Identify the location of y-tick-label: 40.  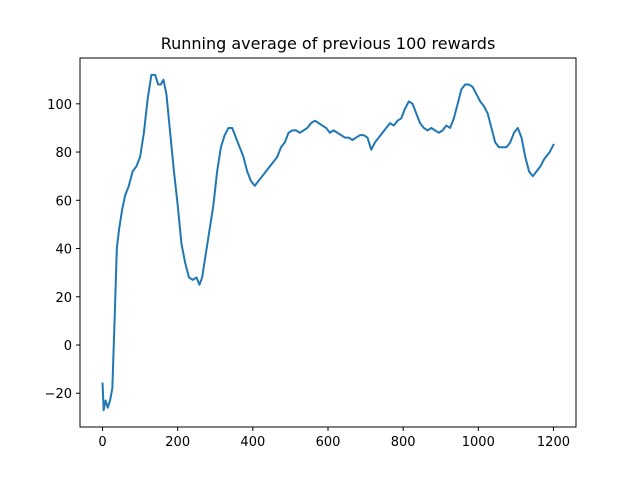
(63, 250).